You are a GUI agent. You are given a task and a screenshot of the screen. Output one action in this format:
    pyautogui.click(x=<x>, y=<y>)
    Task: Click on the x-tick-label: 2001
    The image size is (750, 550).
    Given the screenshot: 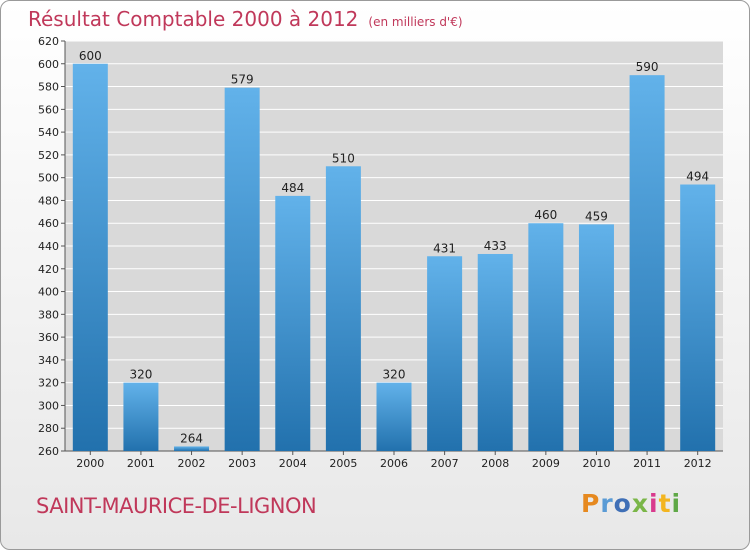 What is the action you would take?
    pyautogui.click(x=141, y=463)
    